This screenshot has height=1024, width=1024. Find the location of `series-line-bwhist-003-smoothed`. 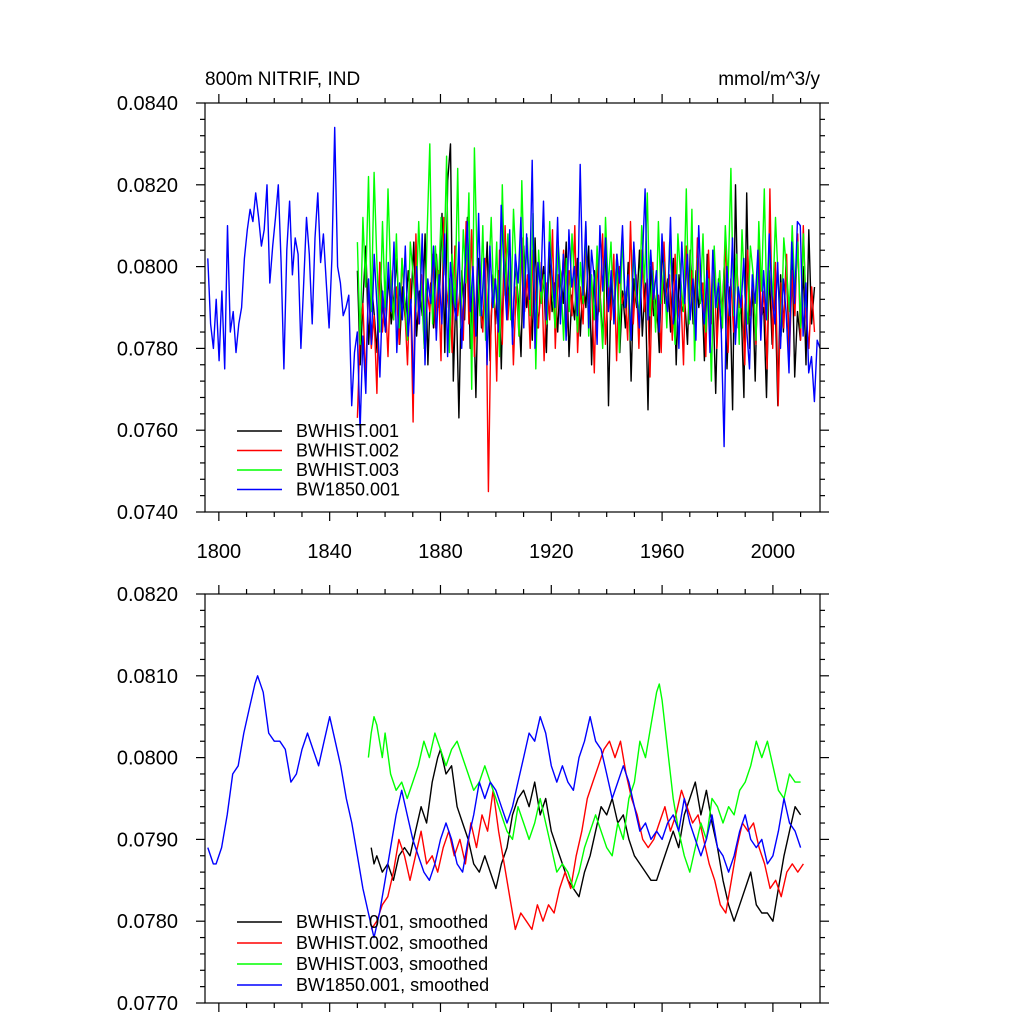

series-line-bwhist-003-smoothed is located at coordinates (584, 786).